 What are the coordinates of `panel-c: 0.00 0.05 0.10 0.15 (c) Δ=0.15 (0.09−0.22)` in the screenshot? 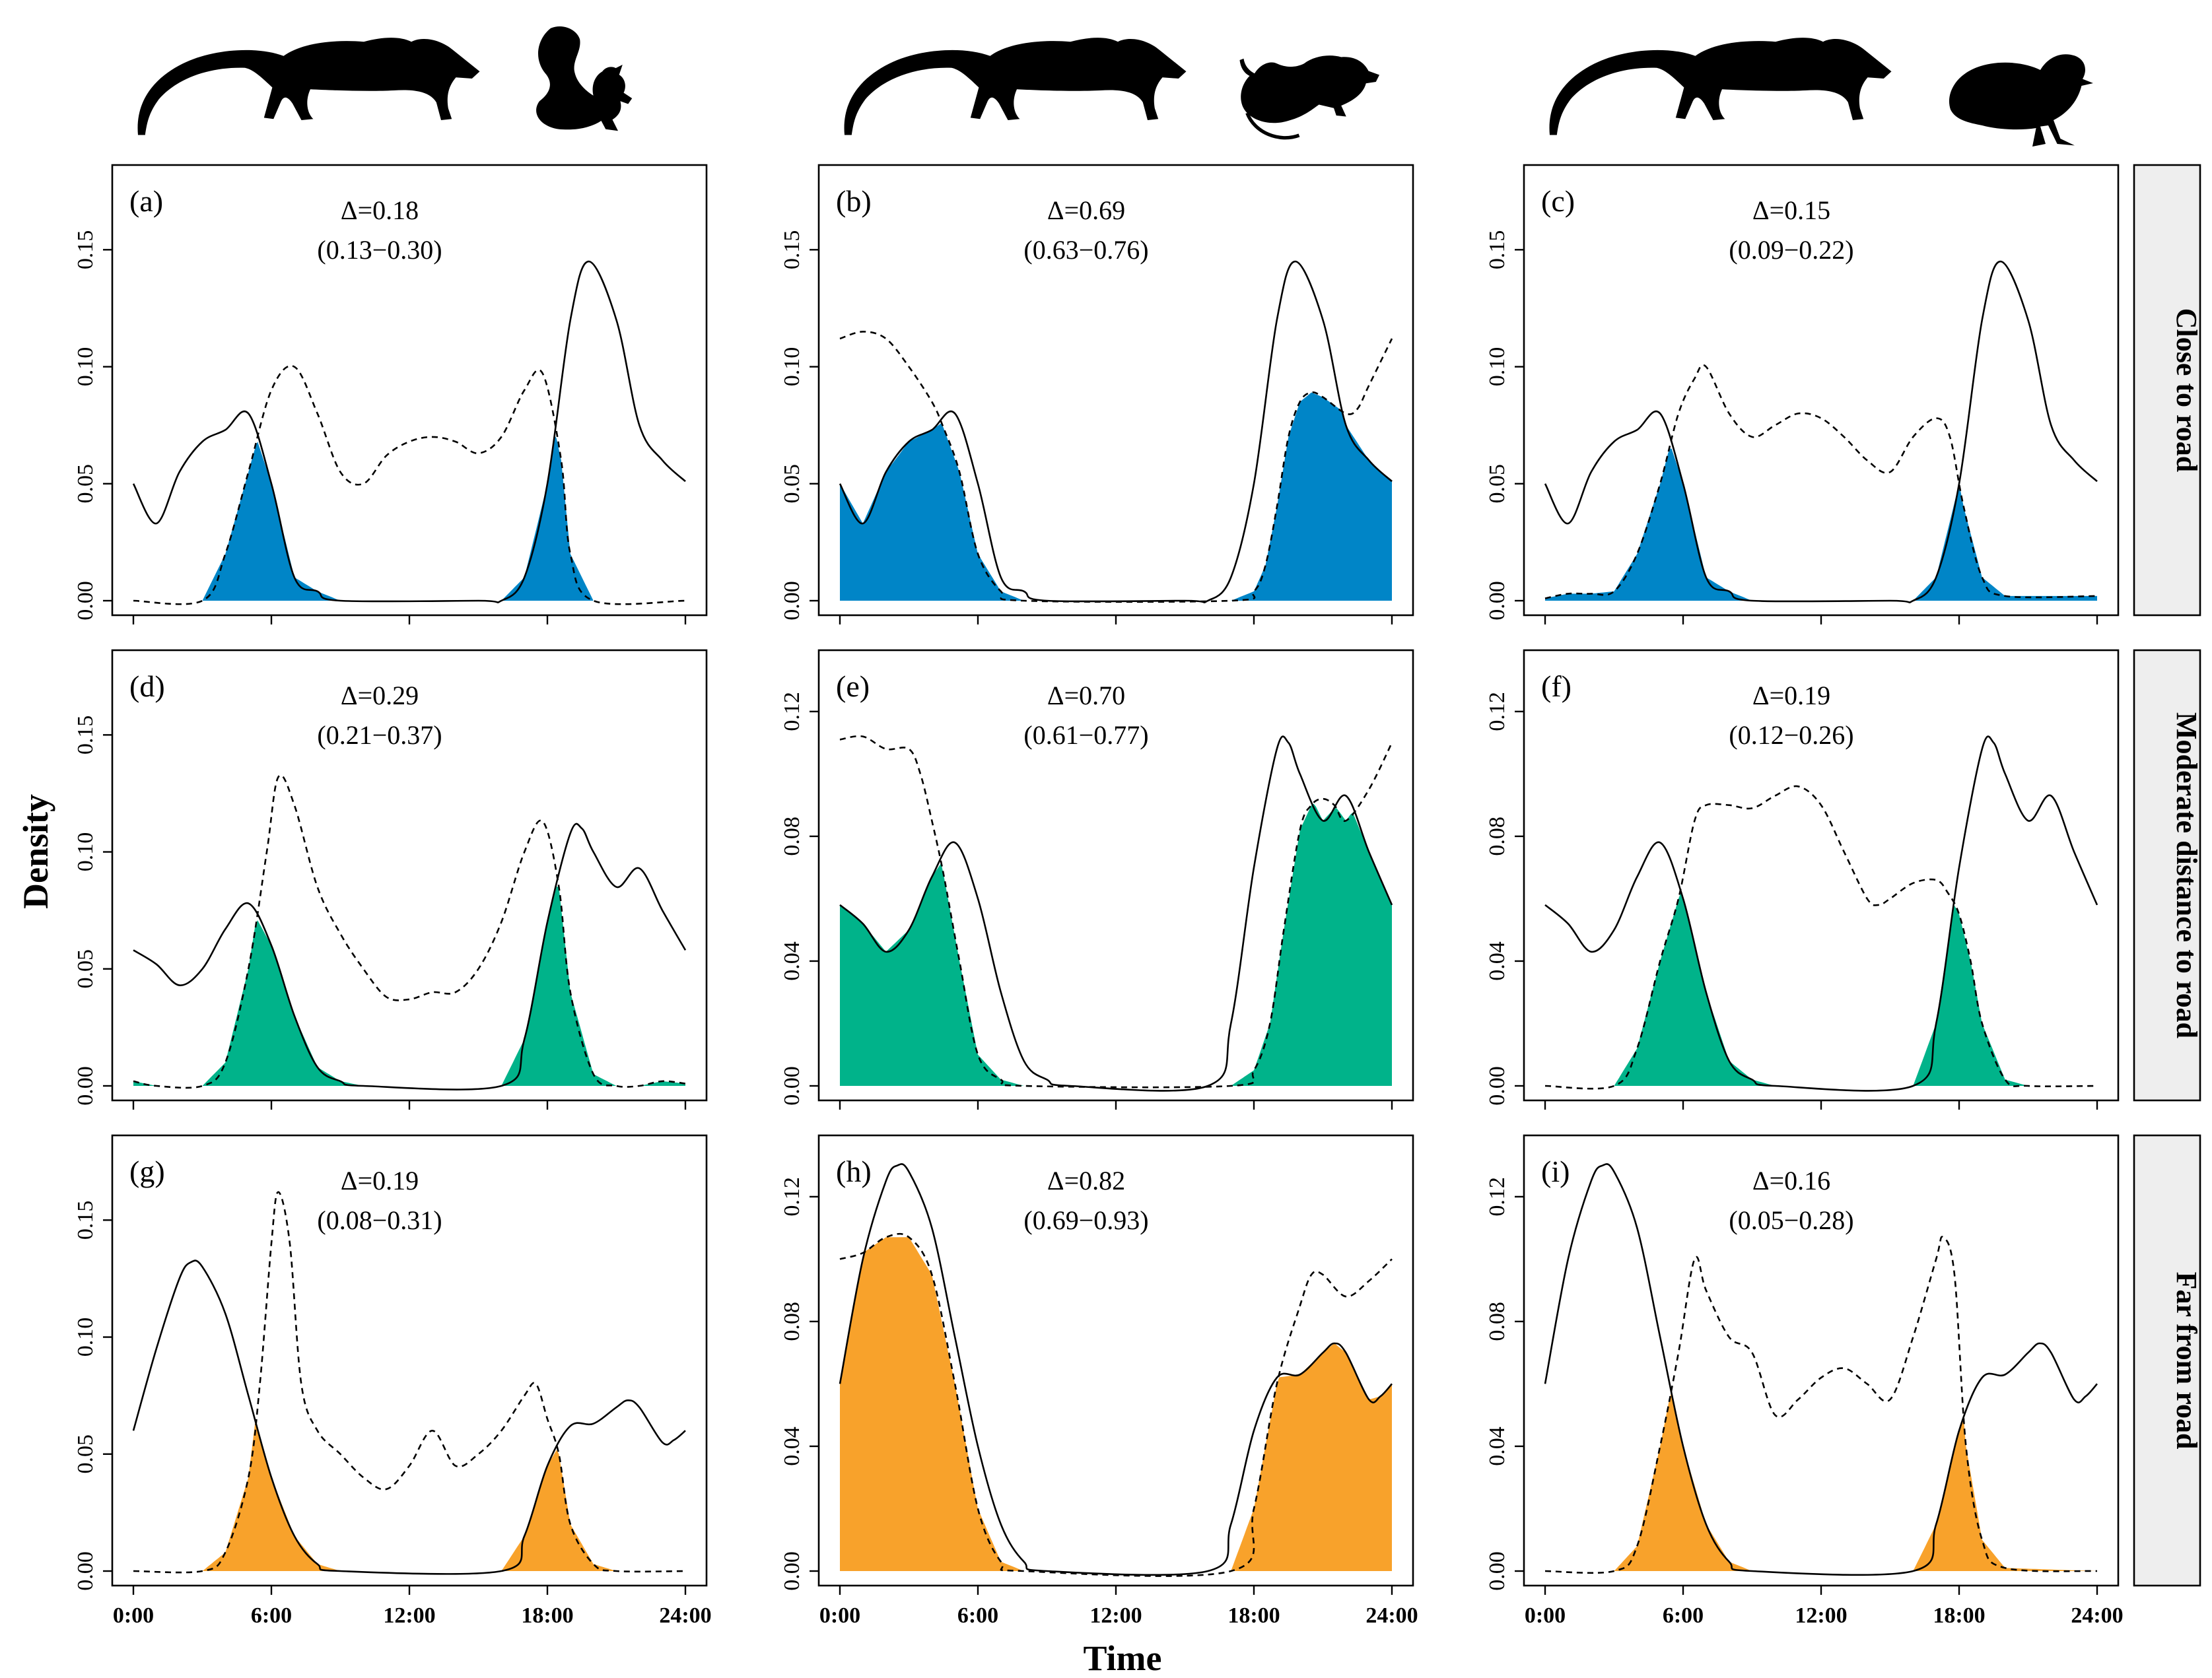 It's located at (1803, 394).